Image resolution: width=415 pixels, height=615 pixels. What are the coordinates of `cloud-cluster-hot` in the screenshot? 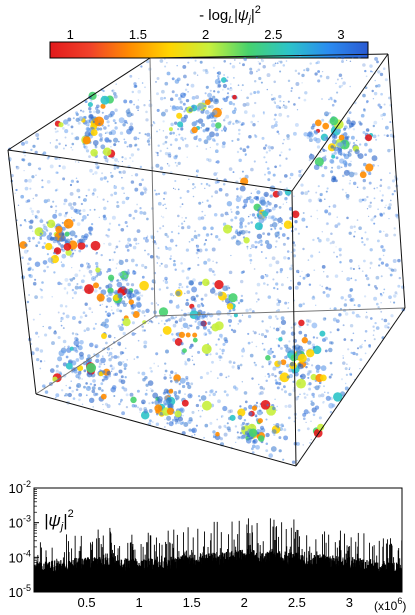 It's located at (233, 298).